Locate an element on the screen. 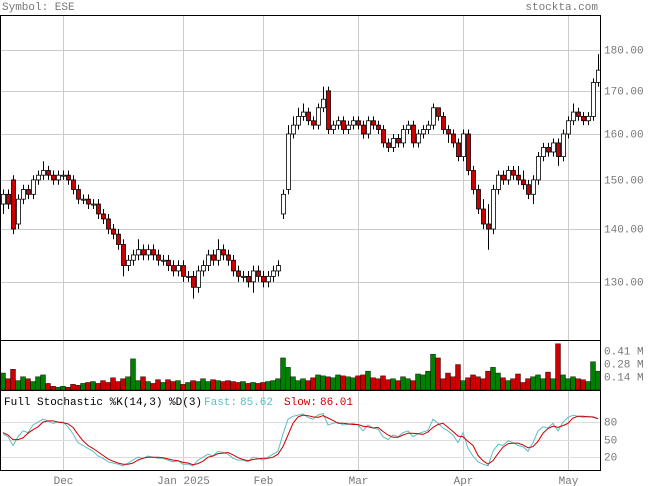 This screenshot has width=655, height=486. y-tick-label: 130.00 is located at coordinates (624, 283).